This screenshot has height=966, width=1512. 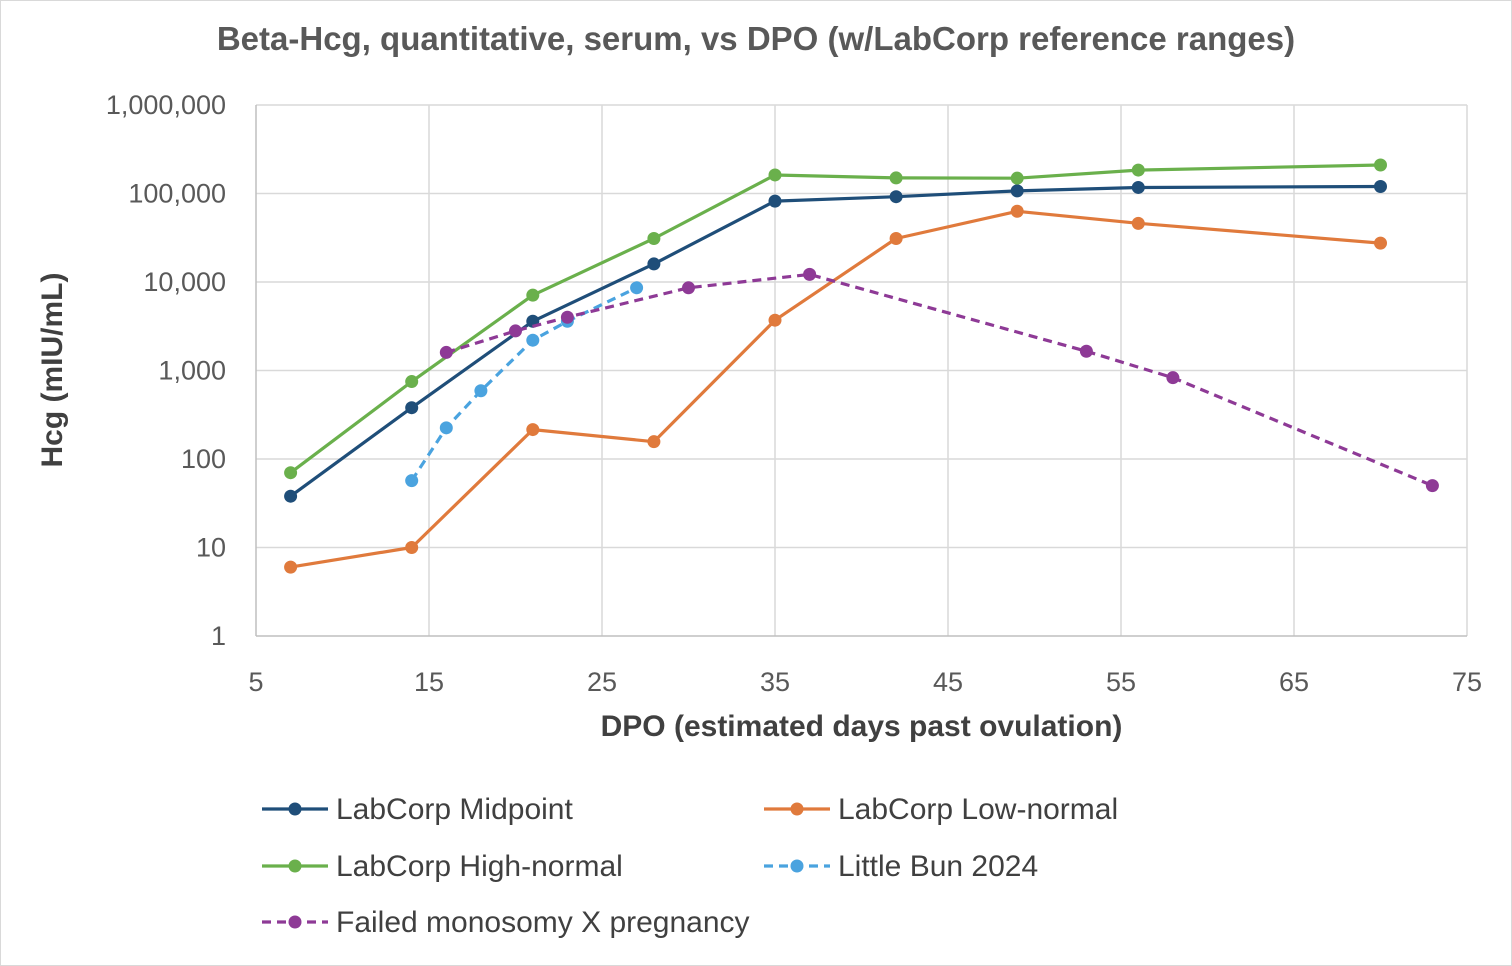 What do you see at coordinates (211, 548) in the screenshot?
I see `y-tick-label: 10` at bounding box center [211, 548].